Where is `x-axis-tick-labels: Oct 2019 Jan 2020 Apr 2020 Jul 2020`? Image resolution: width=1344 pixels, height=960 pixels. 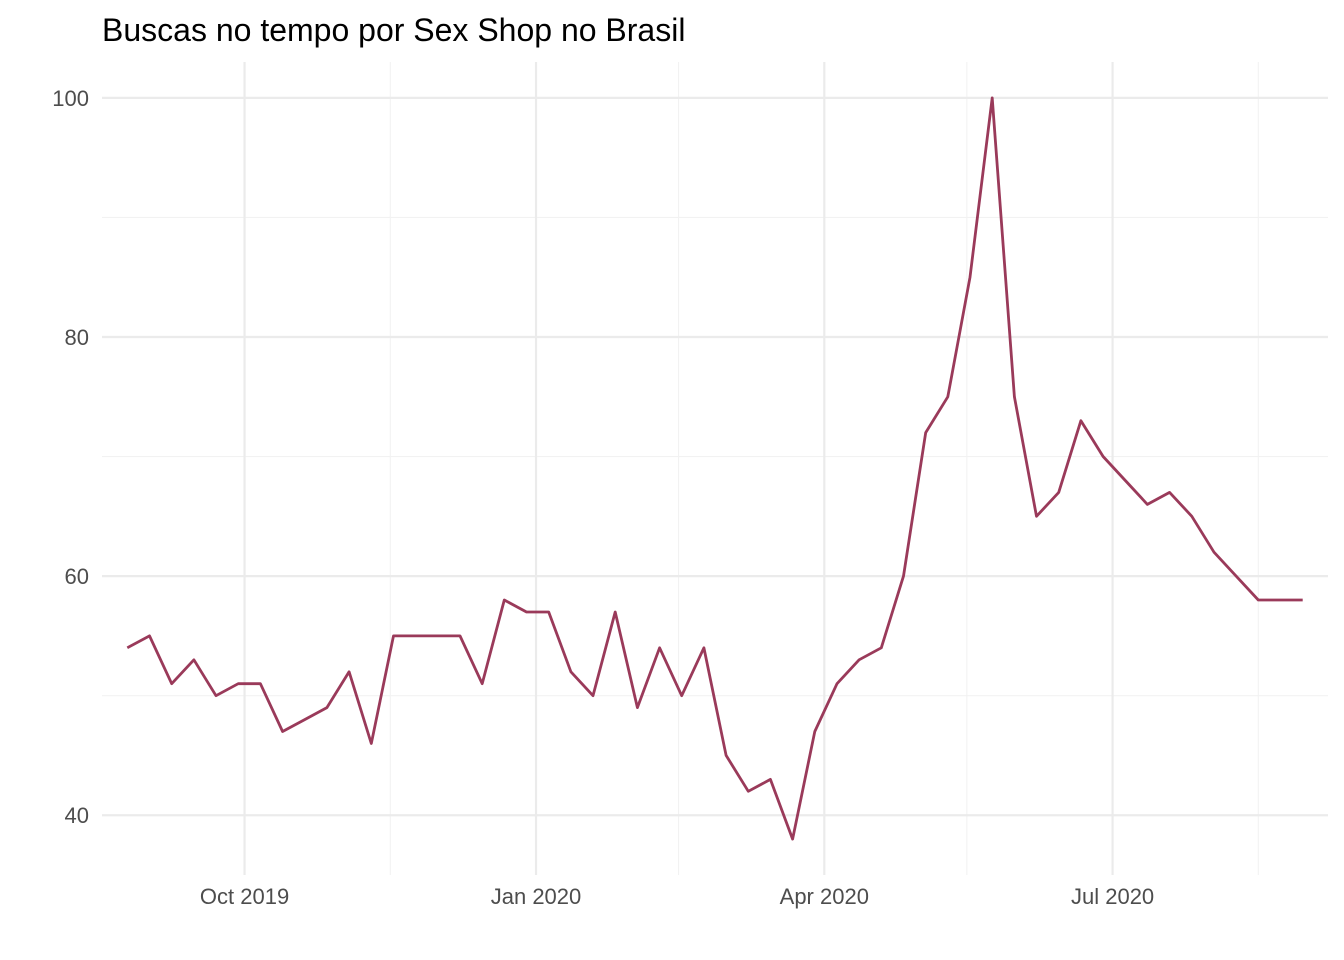 x-axis-tick-labels: Oct 2019 Jan 2020 Apr 2020 Jul 2020 is located at coordinates (677, 896).